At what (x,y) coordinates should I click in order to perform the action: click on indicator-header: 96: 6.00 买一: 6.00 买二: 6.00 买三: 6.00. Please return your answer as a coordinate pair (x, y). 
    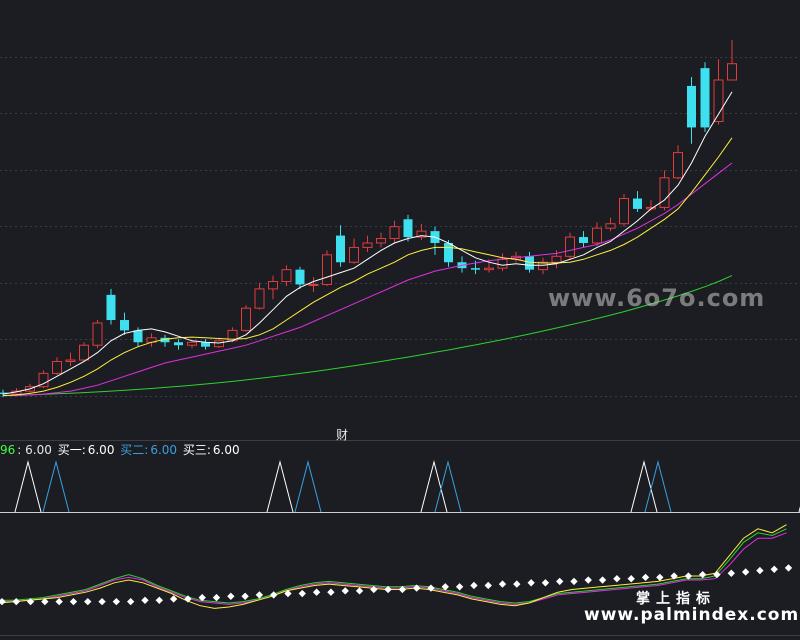
    Looking at the image, I should click on (121, 449).